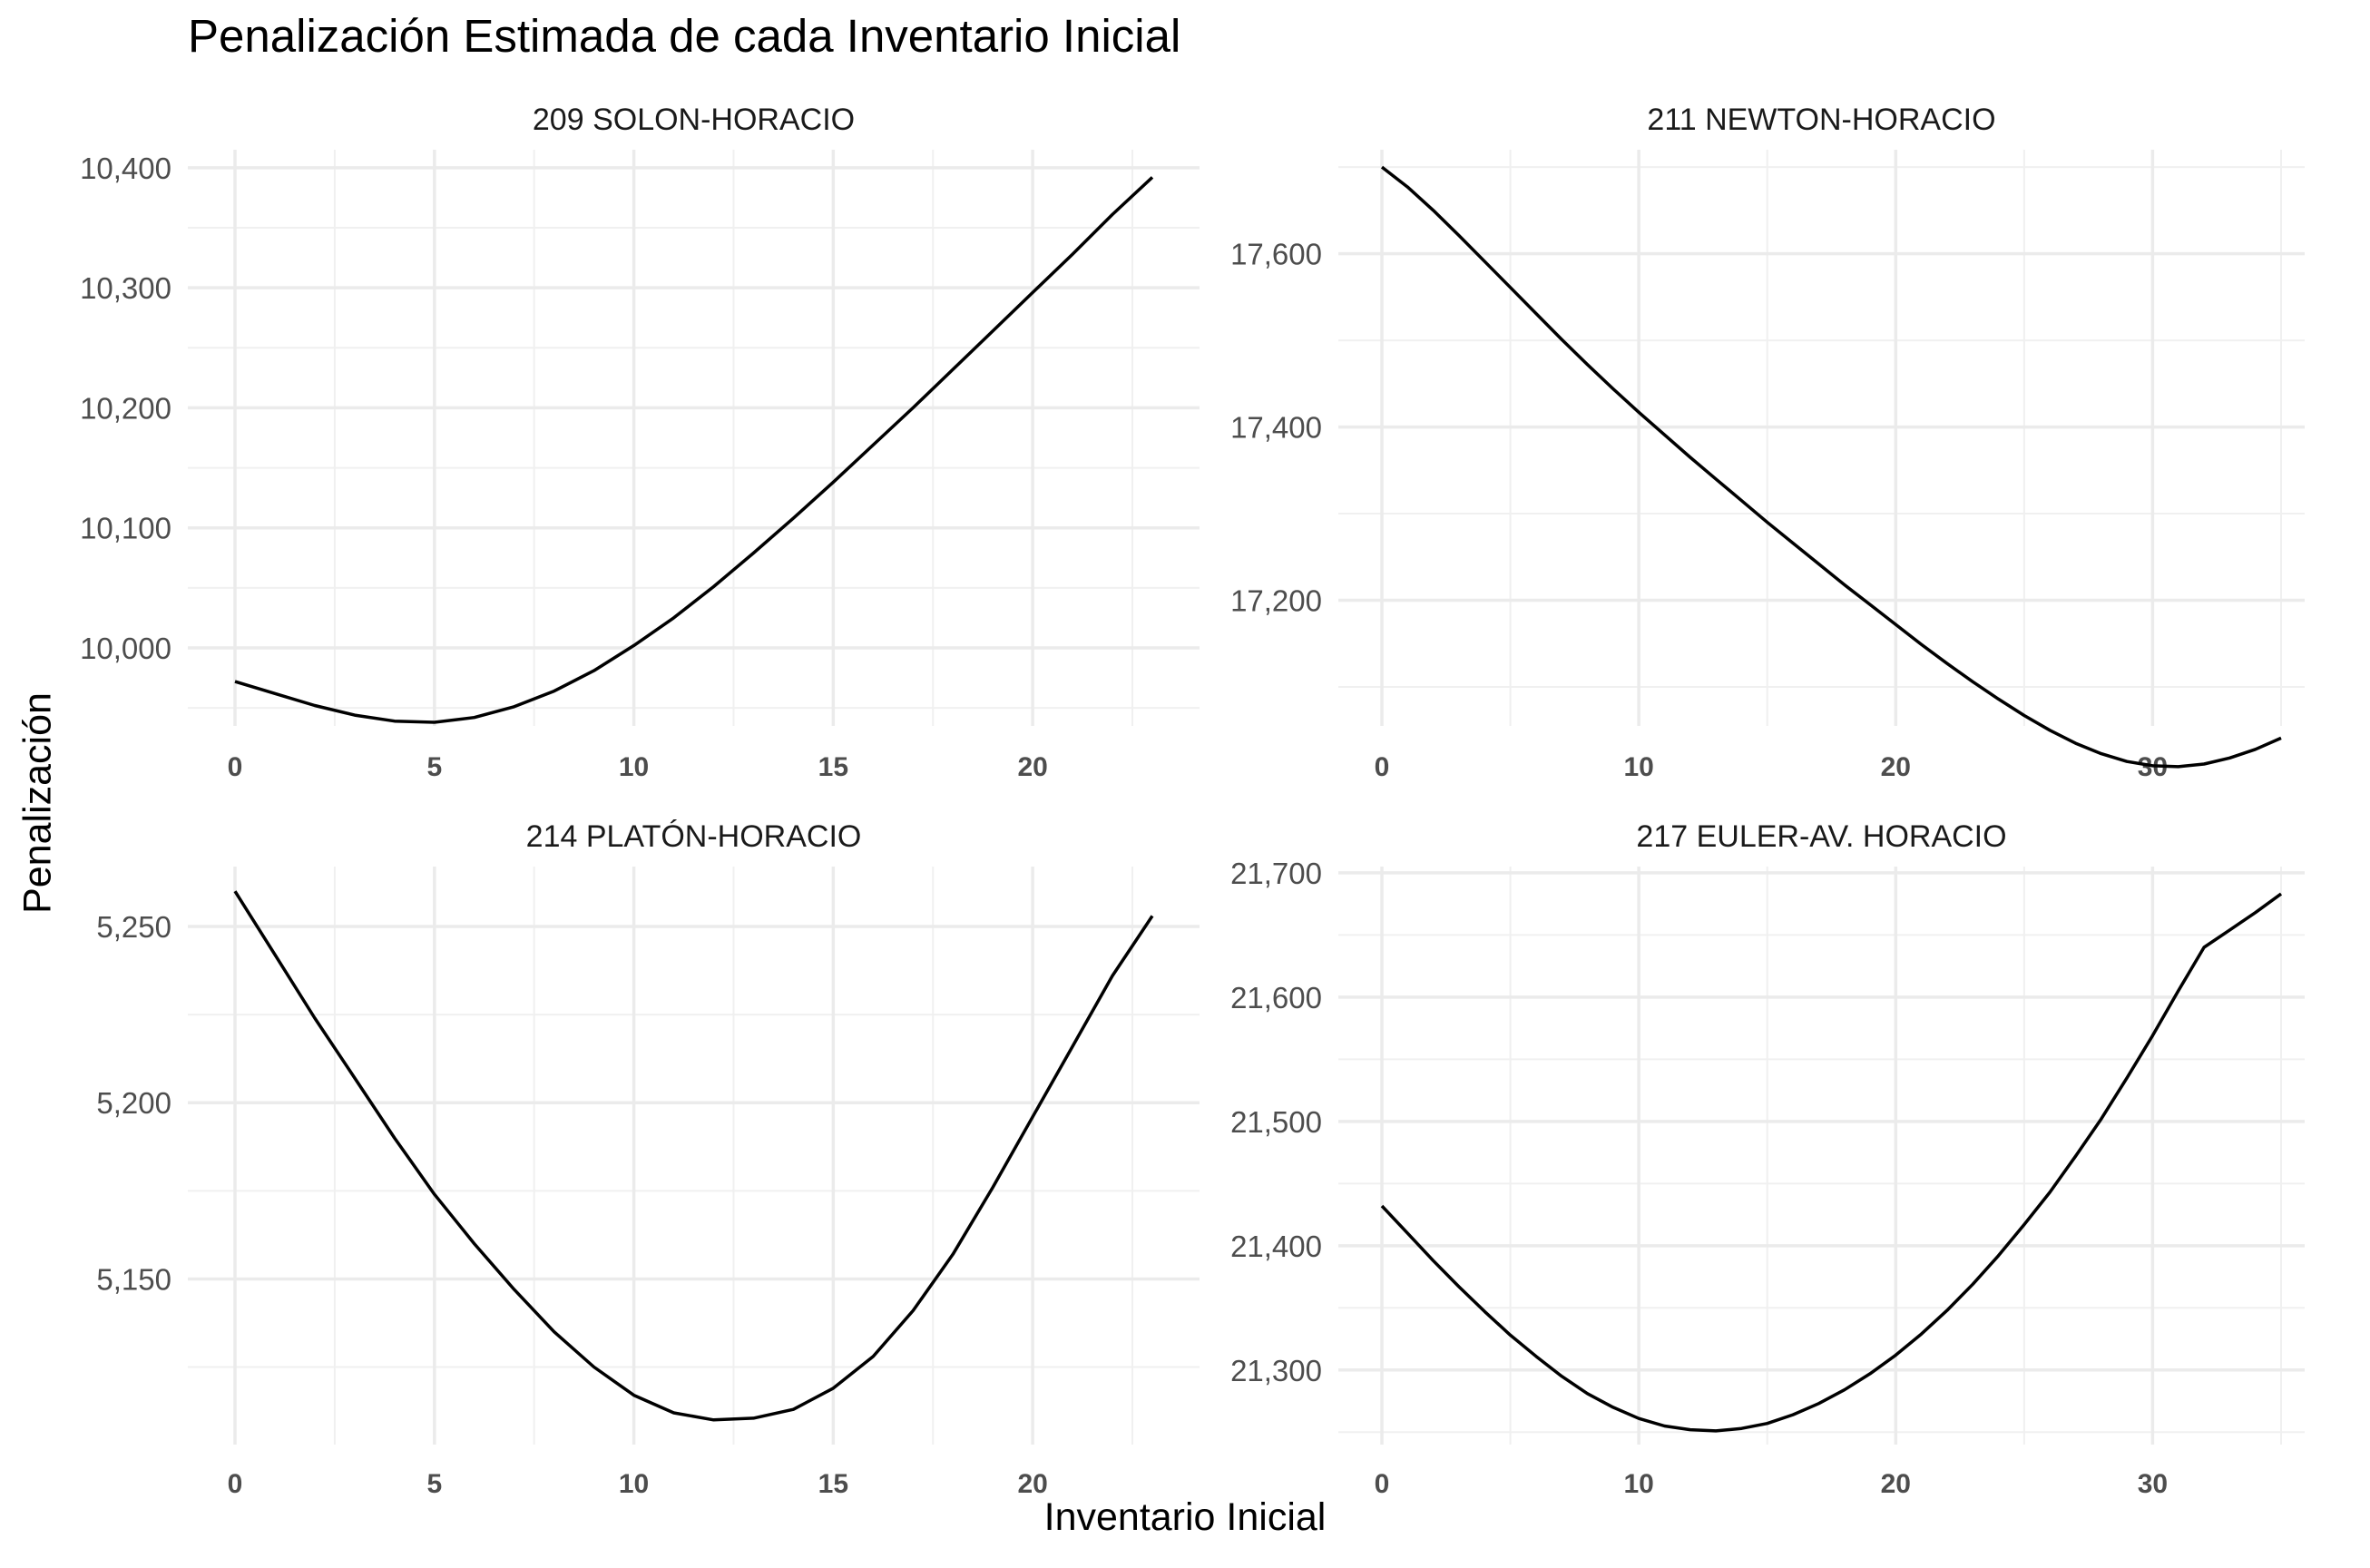 The image size is (2370, 1568). What do you see at coordinates (37, 803) in the screenshot?
I see `y-axis-title: Penalización` at bounding box center [37, 803].